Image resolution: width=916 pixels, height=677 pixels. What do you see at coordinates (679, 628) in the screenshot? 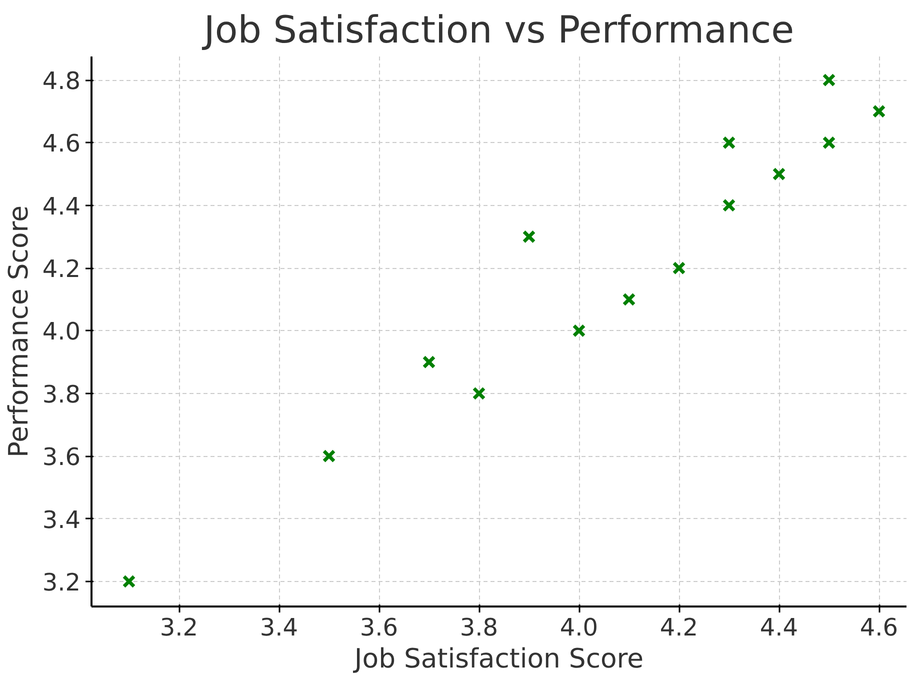
I see `x-tick-label: 4.2` at bounding box center [679, 628].